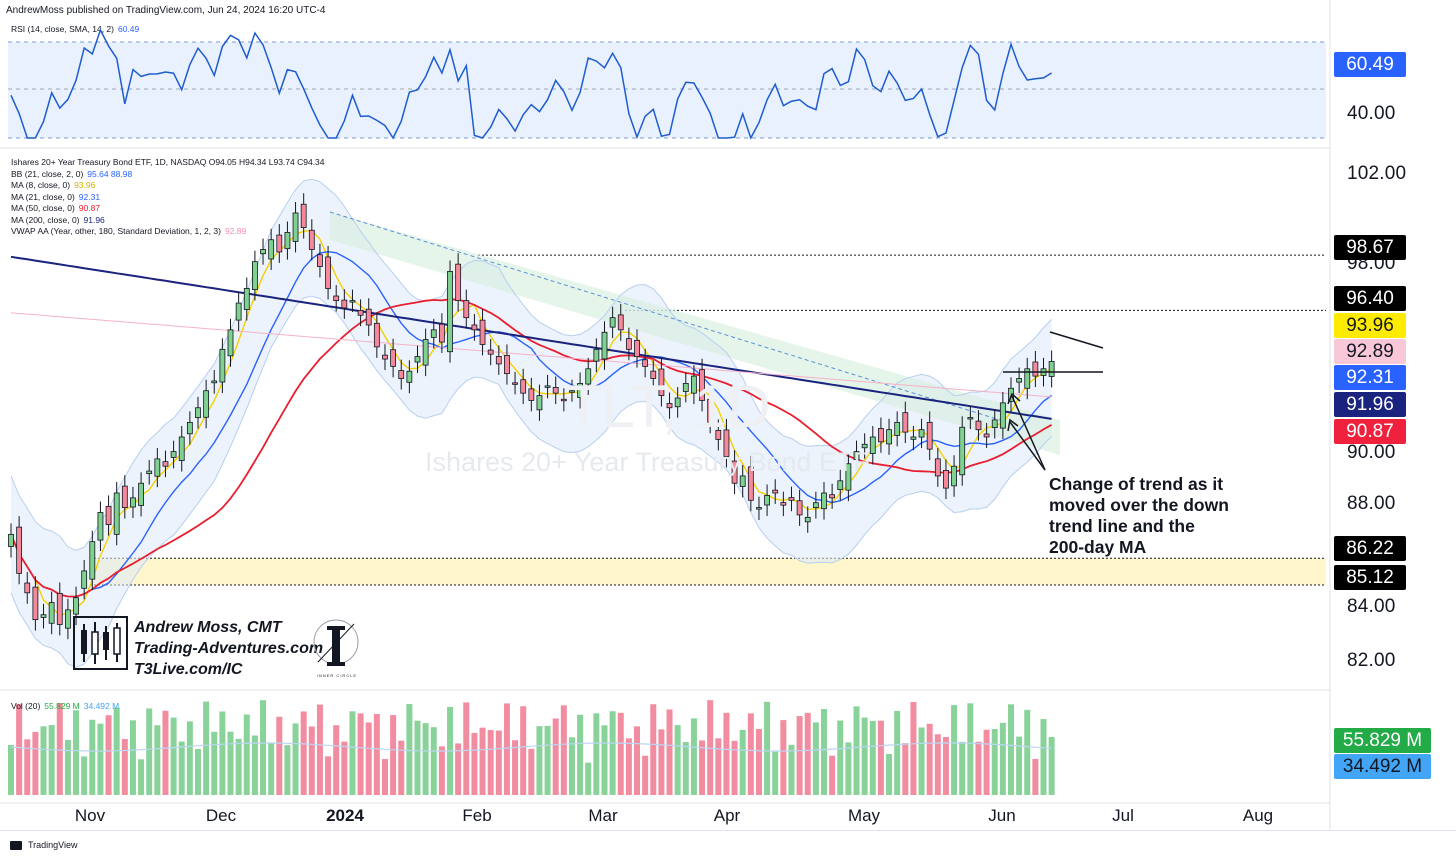 The height and width of the screenshot is (861, 1456). I want to click on watermark-name: Ishares 20+ Year Treasury Bond ETF, so click(647, 462).